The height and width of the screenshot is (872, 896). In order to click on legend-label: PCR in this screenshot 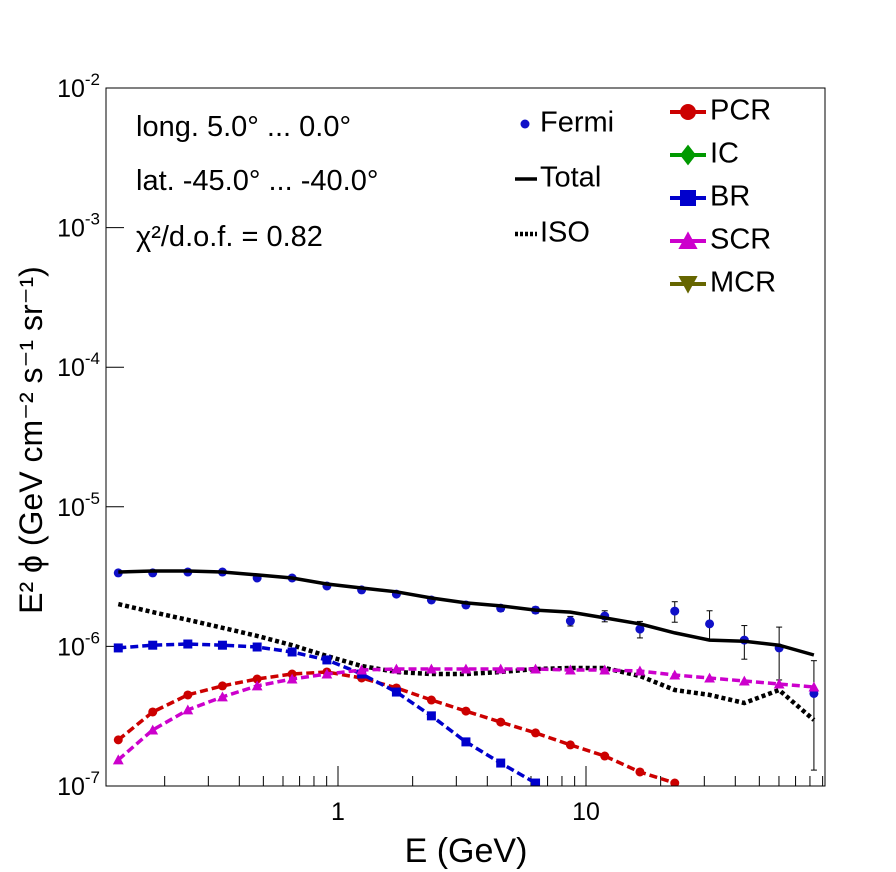, I will do `click(740, 111)`.